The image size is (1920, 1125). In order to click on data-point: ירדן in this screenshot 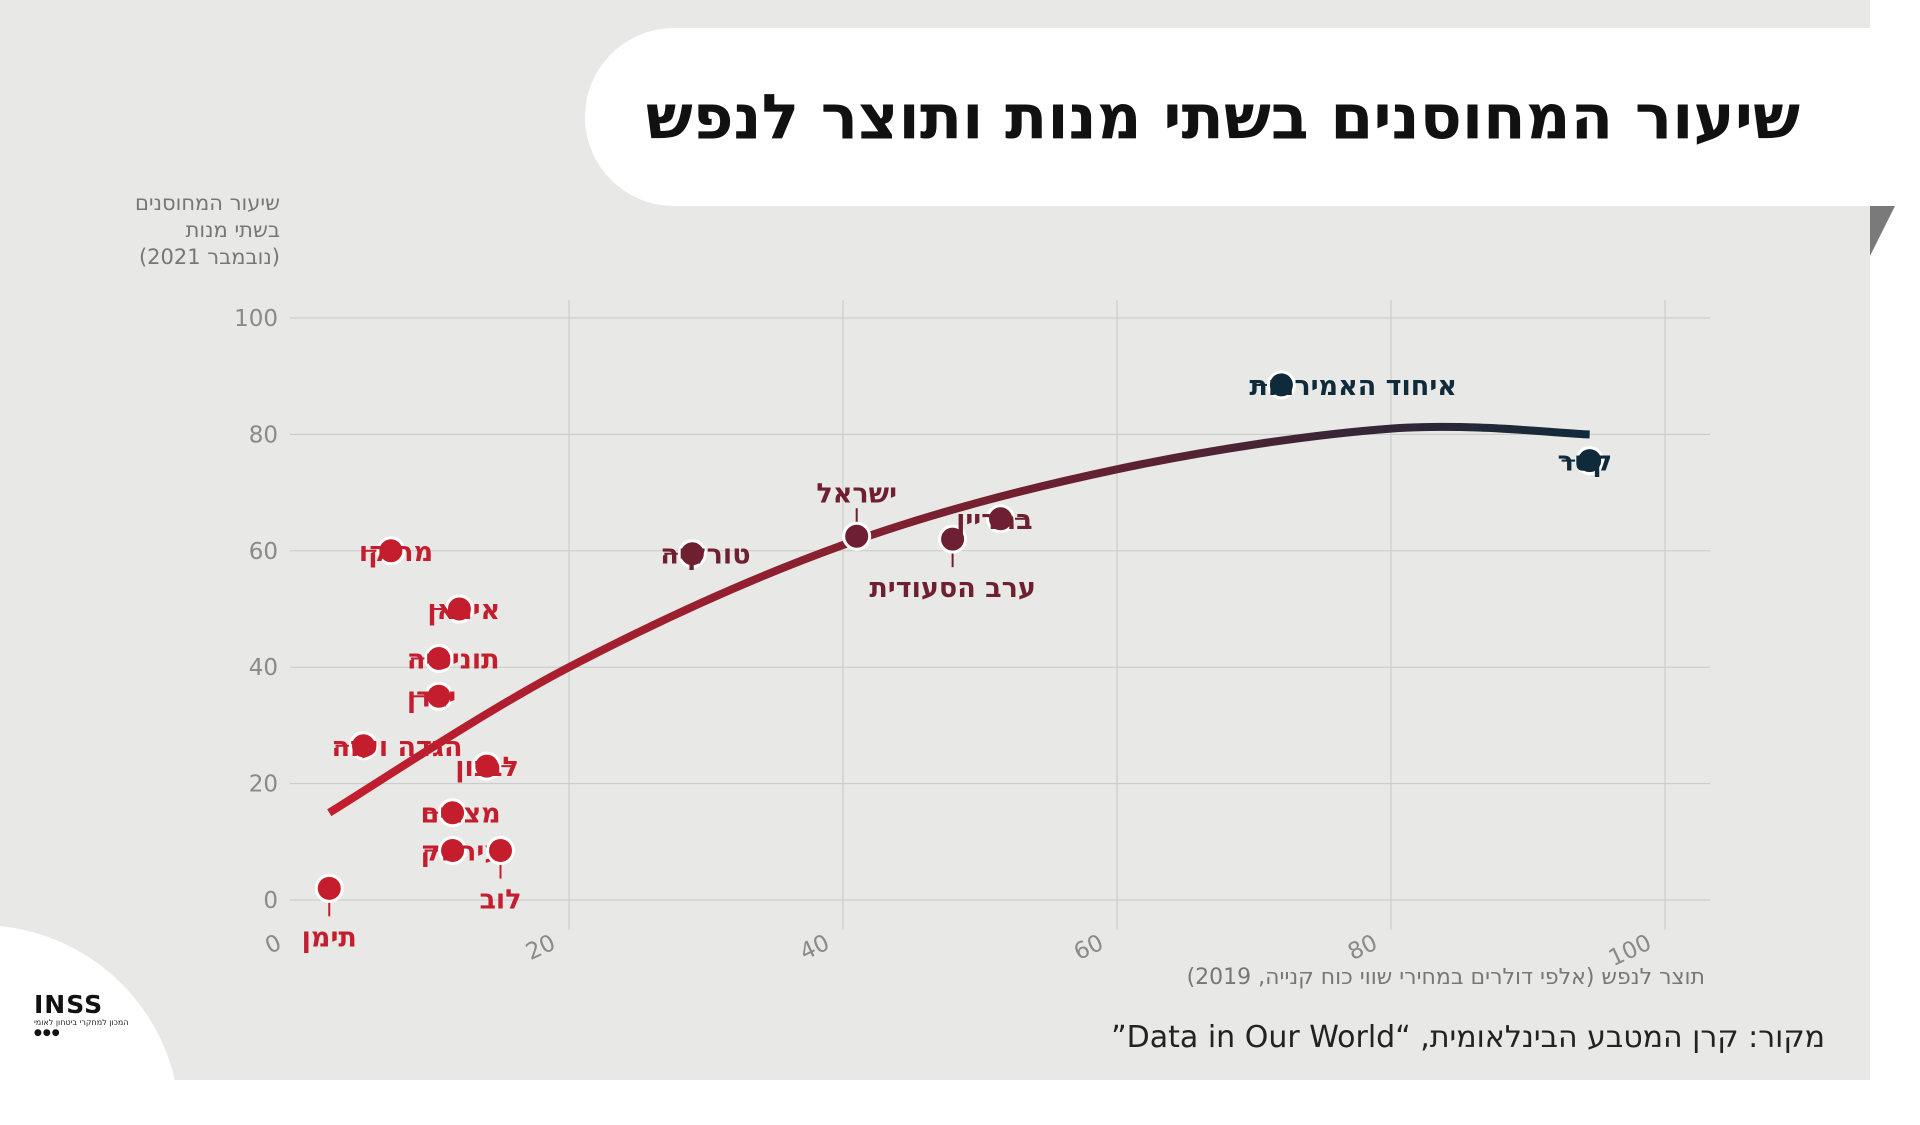, I will do `click(431, 697)`.